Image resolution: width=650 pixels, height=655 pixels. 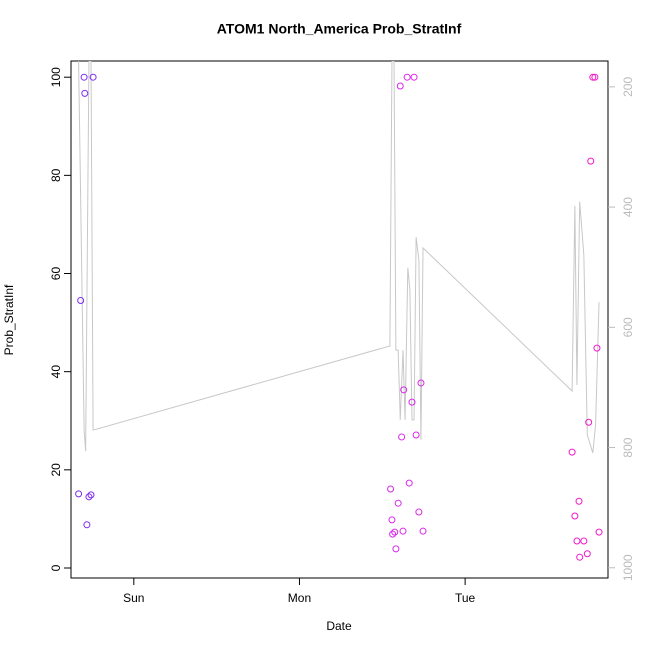 I want to click on y-tick-label: 40, so click(x=56, y=372).